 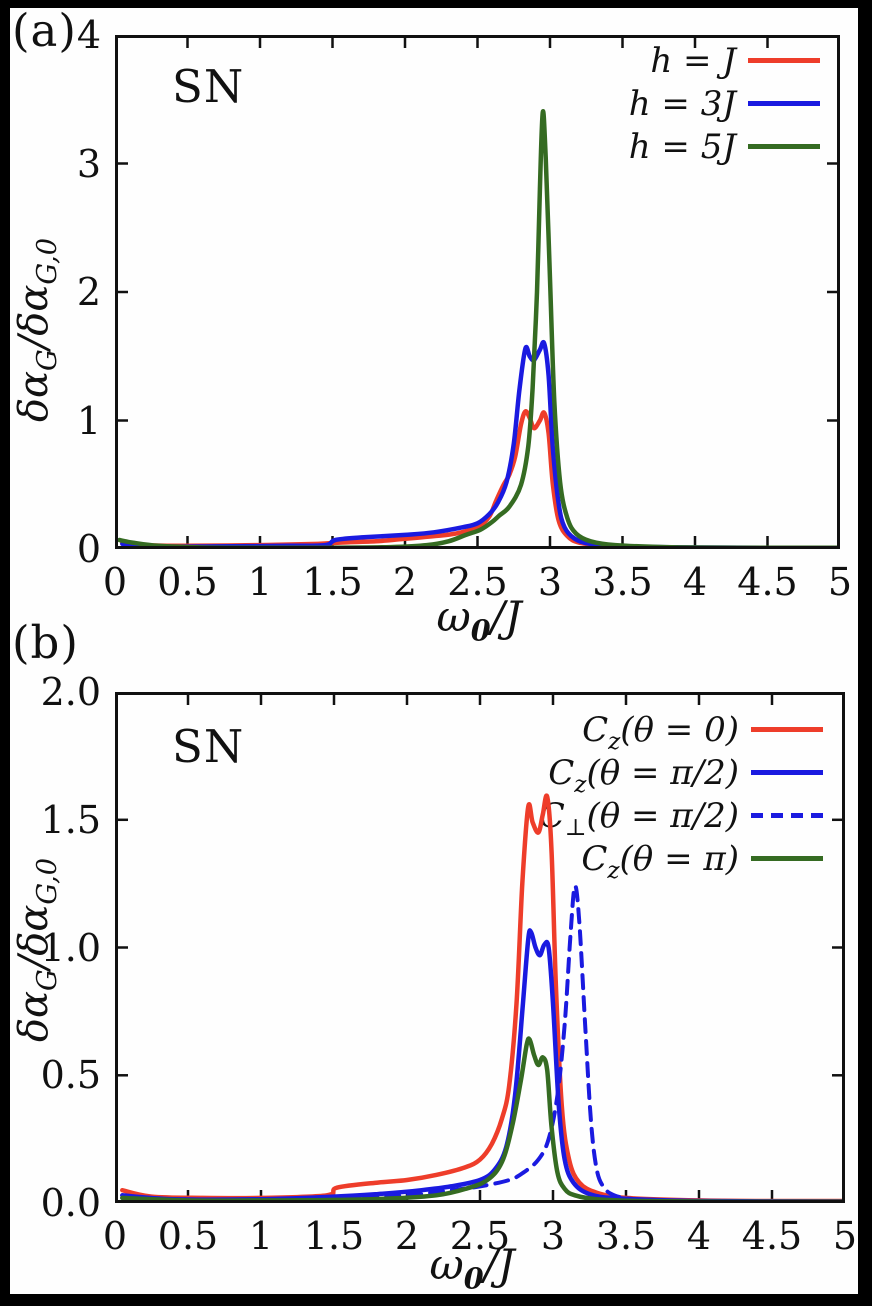 What do you see at coordinates (472, 1268) in the screenshot?
I see `panel-b-x-axis-label: ω0/J` at bounding box center [472, 1268].